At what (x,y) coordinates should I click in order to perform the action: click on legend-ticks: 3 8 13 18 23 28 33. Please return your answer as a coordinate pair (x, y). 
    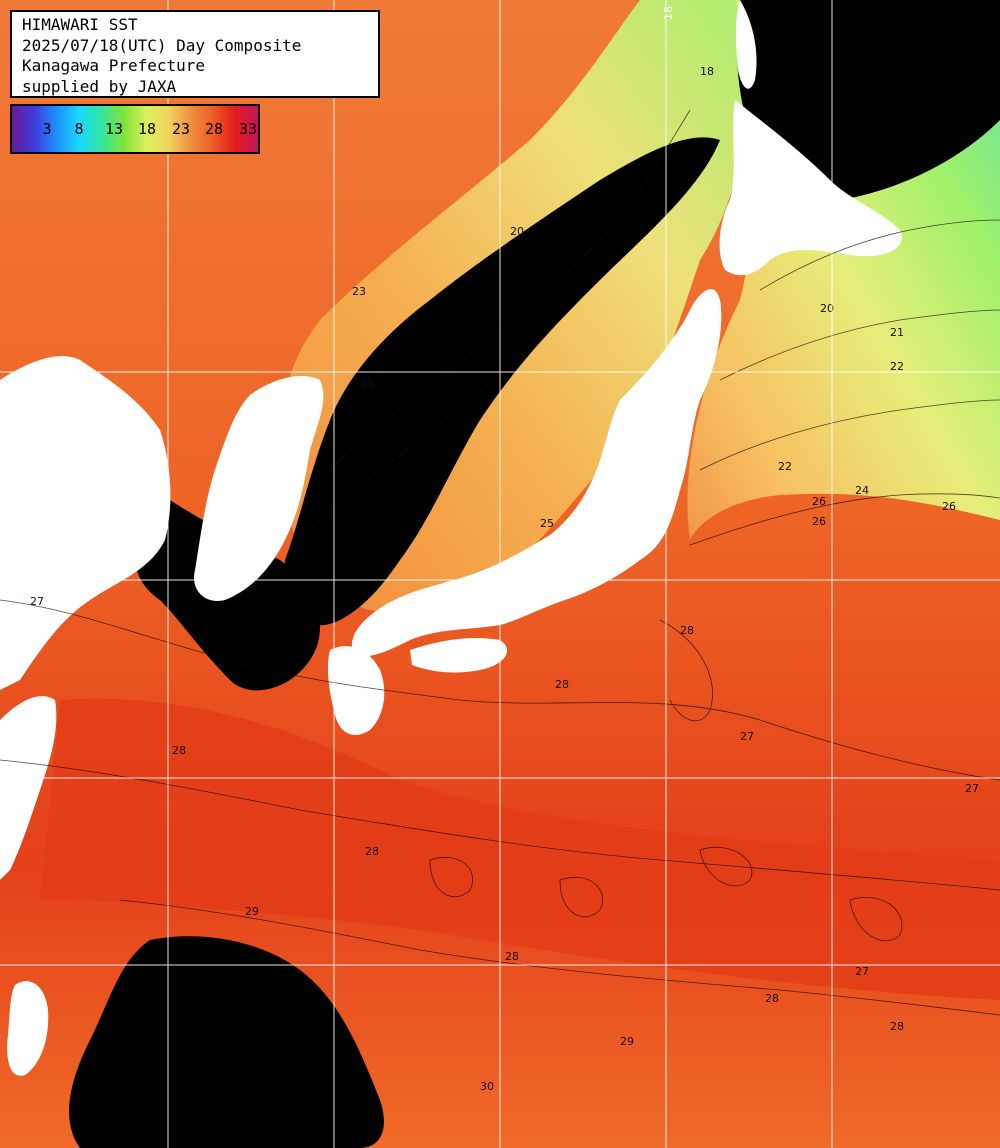
    Looking at the image, I should click on (135, 129).